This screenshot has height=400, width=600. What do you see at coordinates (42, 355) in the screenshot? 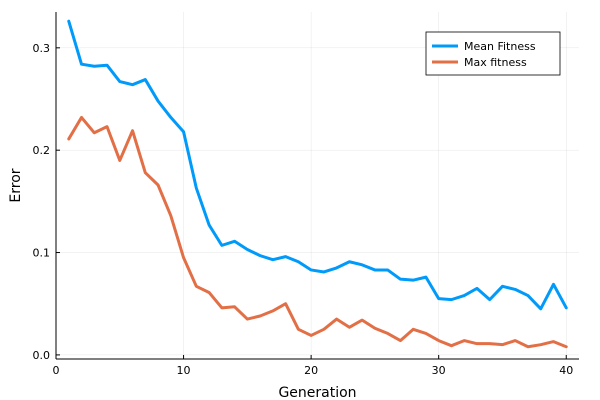
I see `y-tick-label: 0.0` at bounding box center [42, 355].